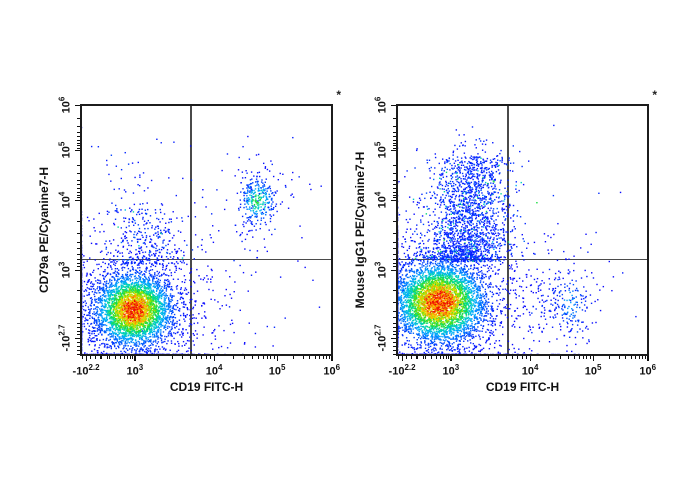 This screenshot has height=490, width=688. I want to click on x-axis-title: CD19 FITC-H, so click(206, 387).